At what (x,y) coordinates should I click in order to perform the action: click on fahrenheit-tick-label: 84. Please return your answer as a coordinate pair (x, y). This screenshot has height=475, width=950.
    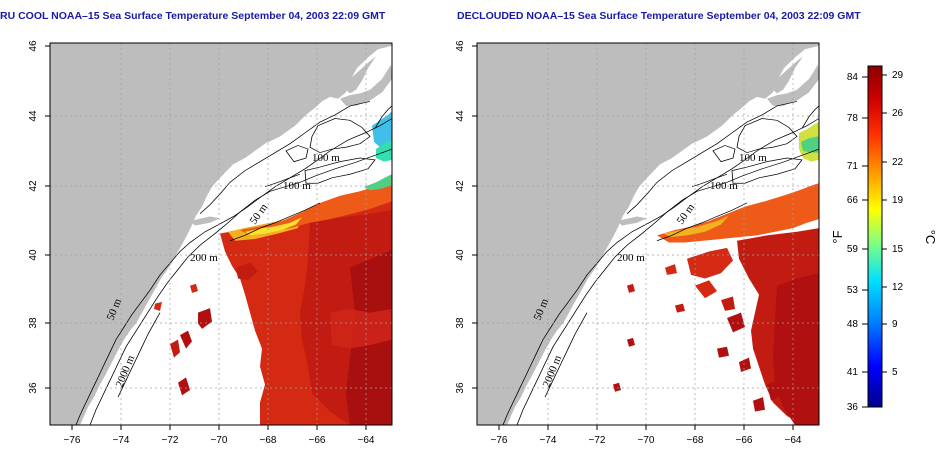
    Looking at the image, I should click on (853, 77).